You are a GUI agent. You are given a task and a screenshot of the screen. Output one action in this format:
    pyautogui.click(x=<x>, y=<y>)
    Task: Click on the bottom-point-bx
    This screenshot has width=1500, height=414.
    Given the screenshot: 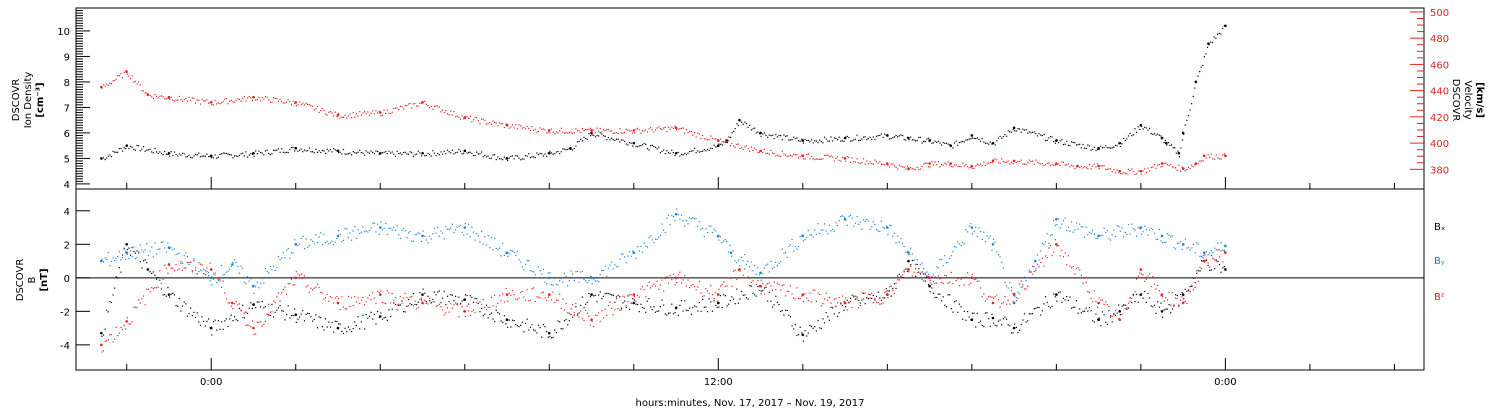 What is the action you would take?
    pyautogui.click(x=929, y=286)
    